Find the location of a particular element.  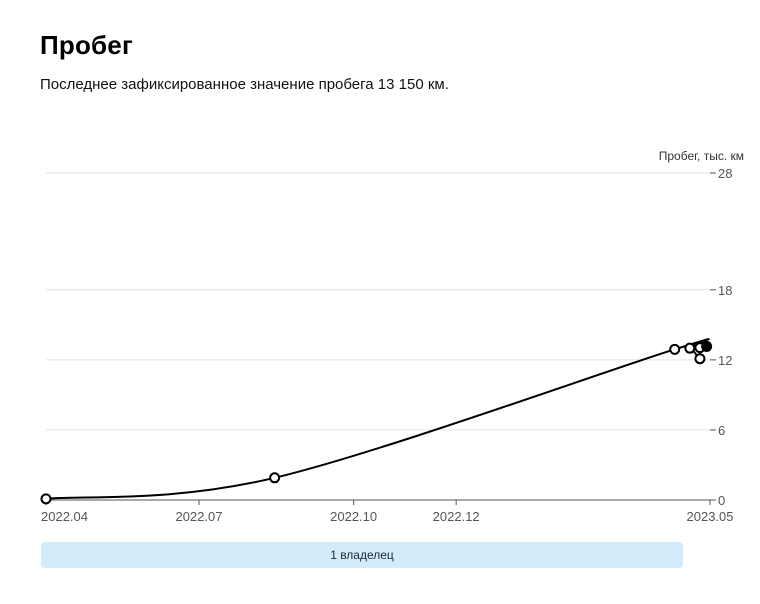

owner-period-bar: 1 владелец is located at coordinates (362, 555).